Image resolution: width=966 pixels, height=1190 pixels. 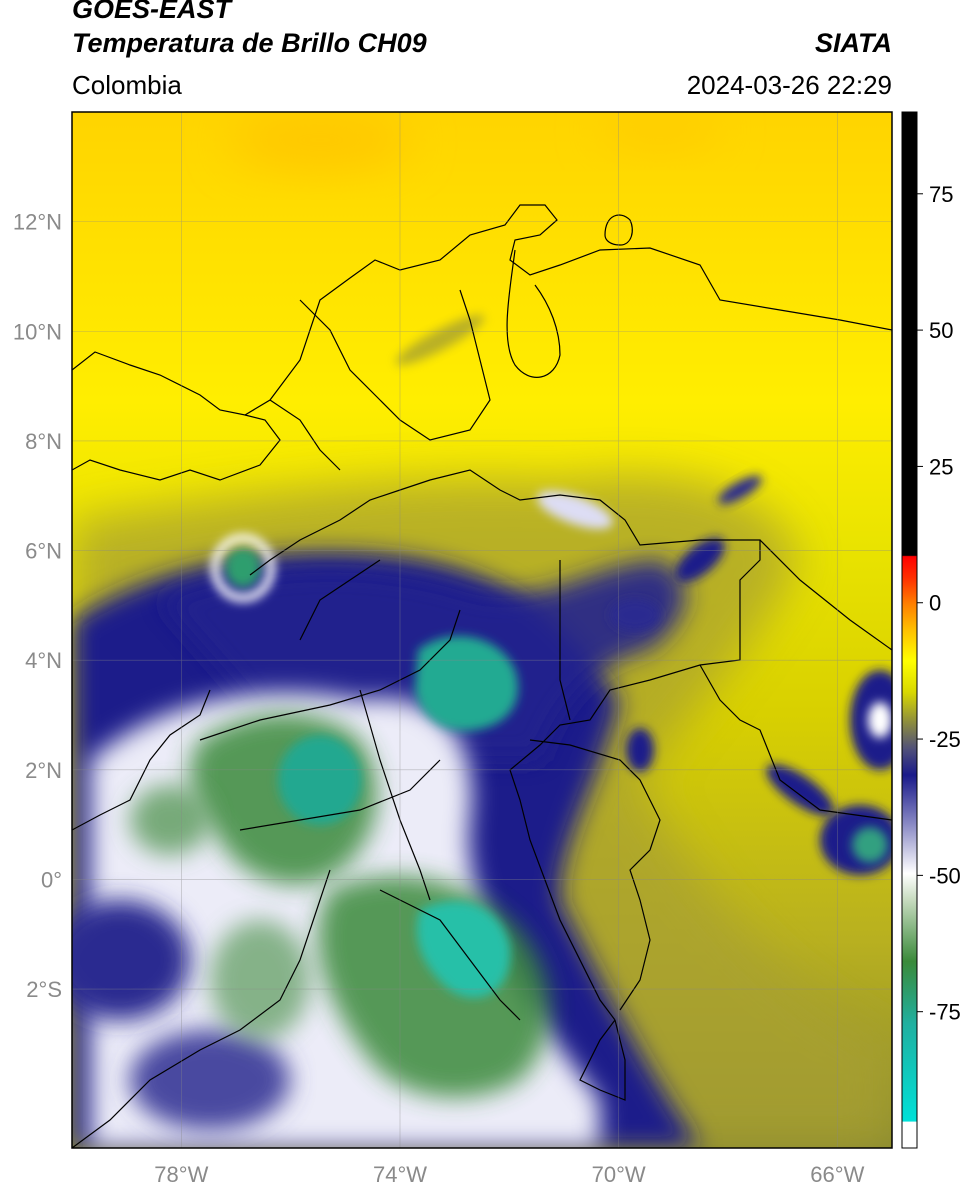 I want to click on latitude-tick-label: 12°N, so click(x=37, y=222).